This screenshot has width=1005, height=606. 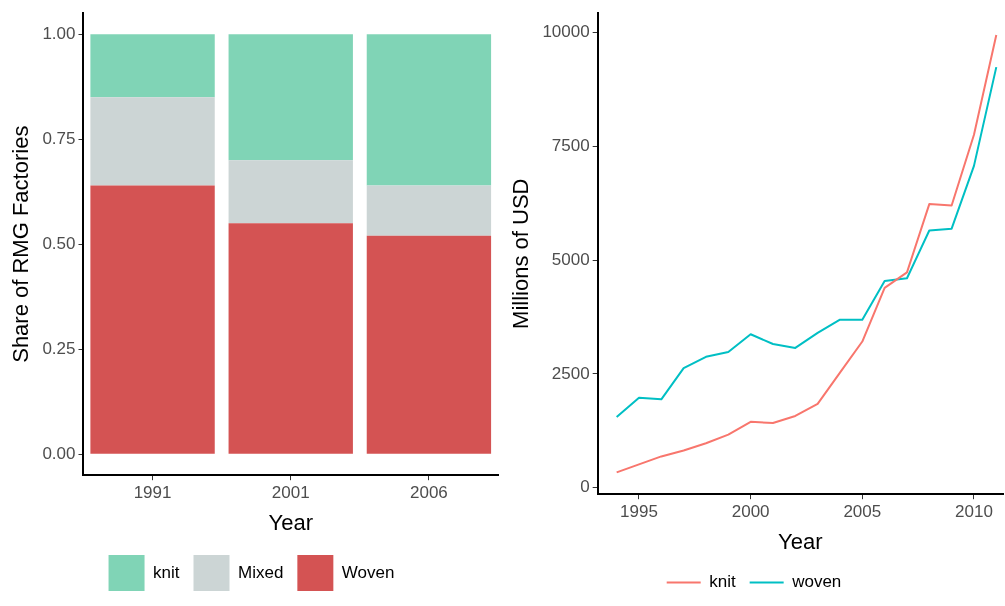 What do you see at coordinates (59, 138) in the screenshot?
I see `y-tick-label: 0.75` at bounding box center [59, 138].